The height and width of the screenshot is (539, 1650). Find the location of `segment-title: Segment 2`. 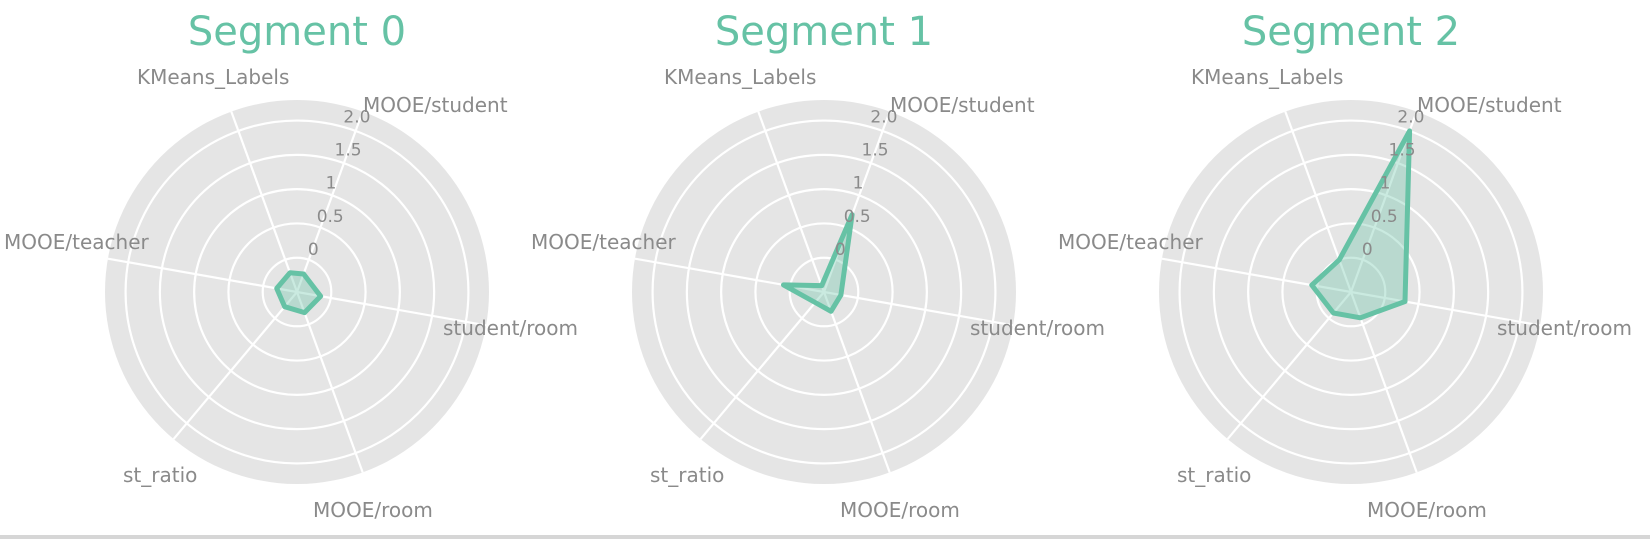

segment-title: Segment 2 is located at coordinates (1351, 32).